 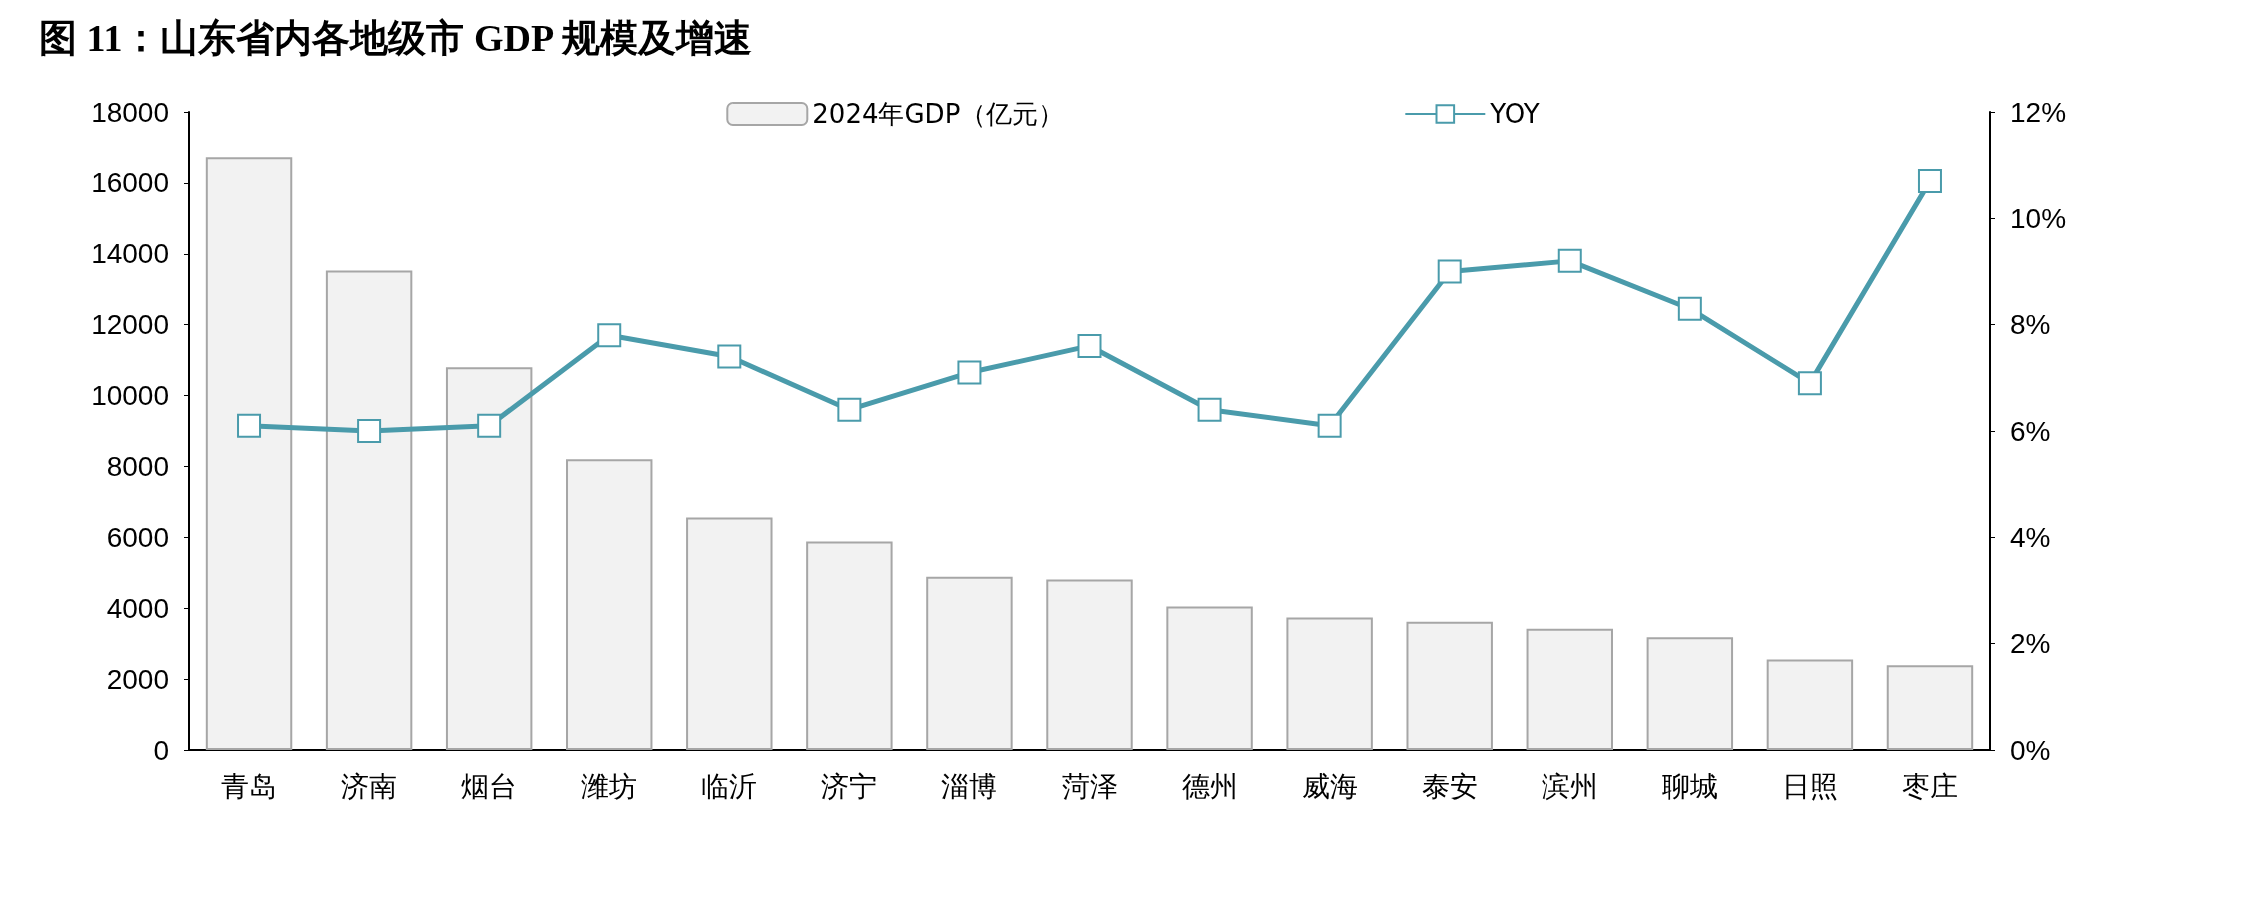 What do you see at coordinates (130, 254) in the screenshot?
I see `y-tick-label: 14000` at bounding box center [130, 254].